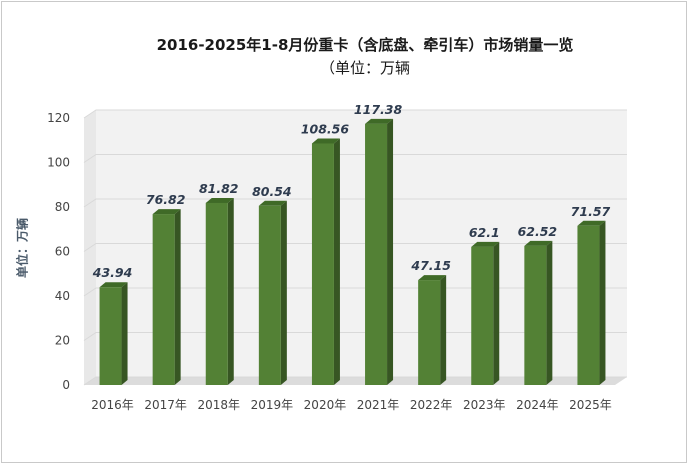  Describe the element at coordinates (58, 118) in the screenshot. I see `y-tick-label: 120` at that location.